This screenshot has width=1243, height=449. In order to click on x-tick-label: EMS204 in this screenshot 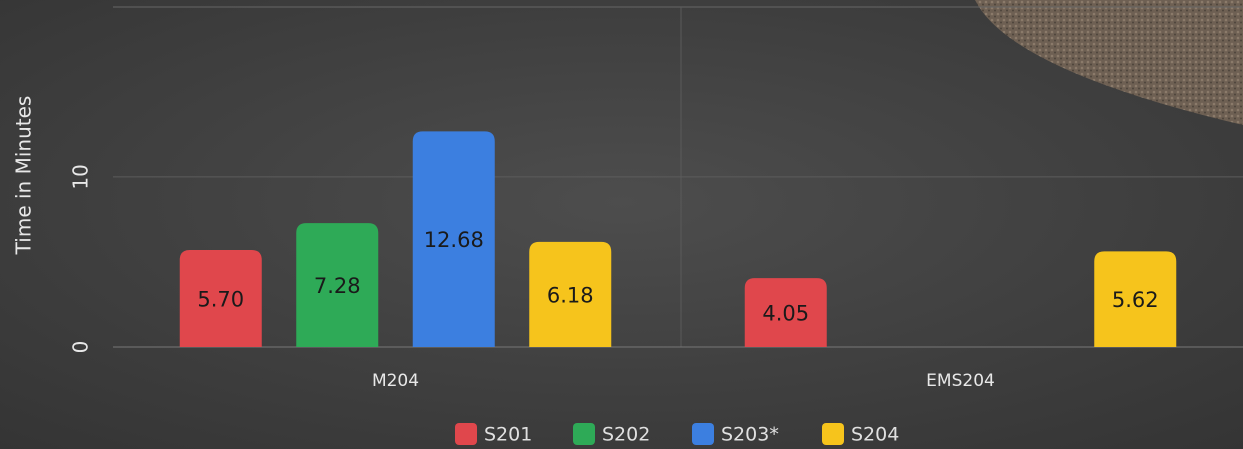, I will do `click(960, 381)`.